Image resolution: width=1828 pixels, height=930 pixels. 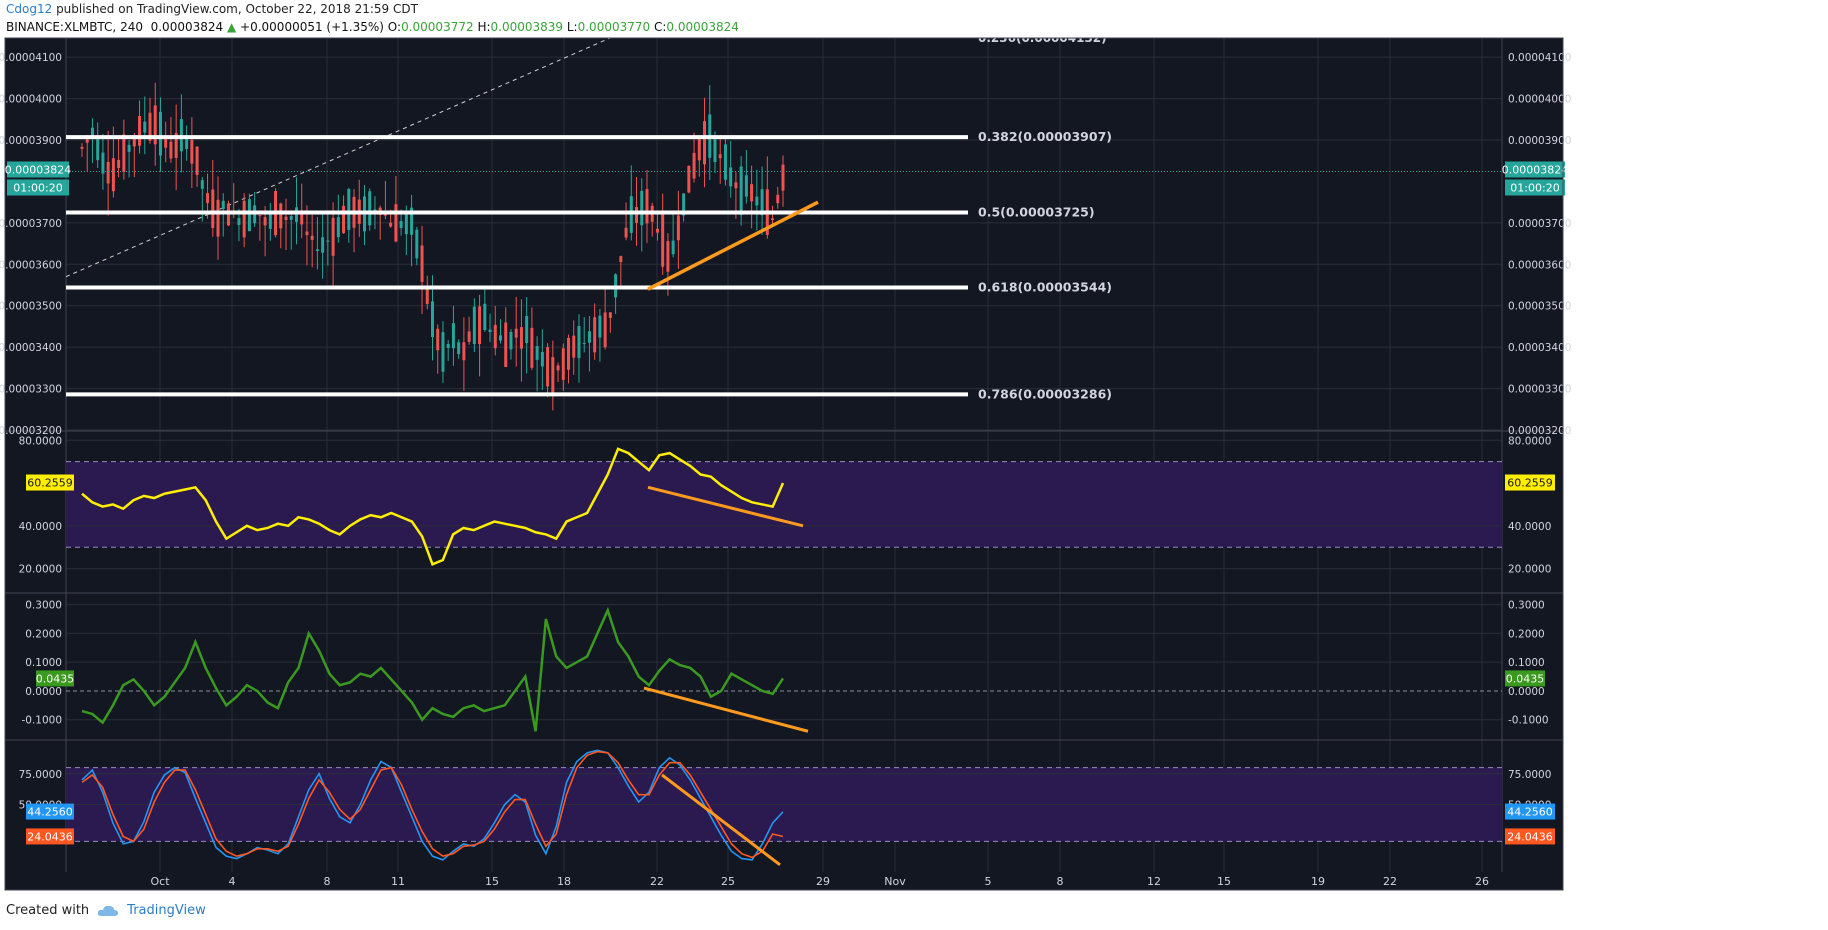 I want to click on tradingview-brand-link: TradingView, so click(x=166, y=910).